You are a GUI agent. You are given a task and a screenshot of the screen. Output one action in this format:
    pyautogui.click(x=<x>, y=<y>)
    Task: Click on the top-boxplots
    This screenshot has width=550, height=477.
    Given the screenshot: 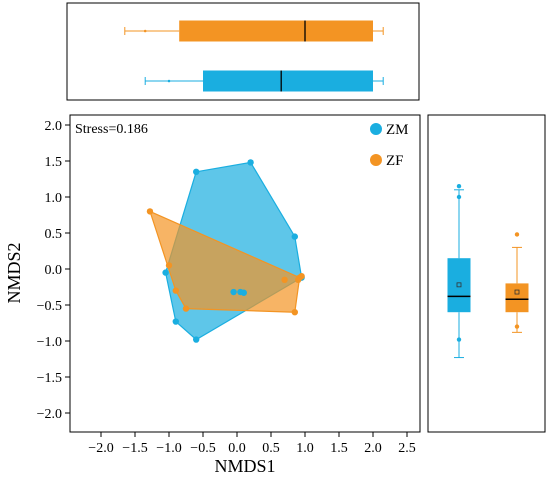 What is the action you would take?
    pyautogui.click(x=254, y=56)
    